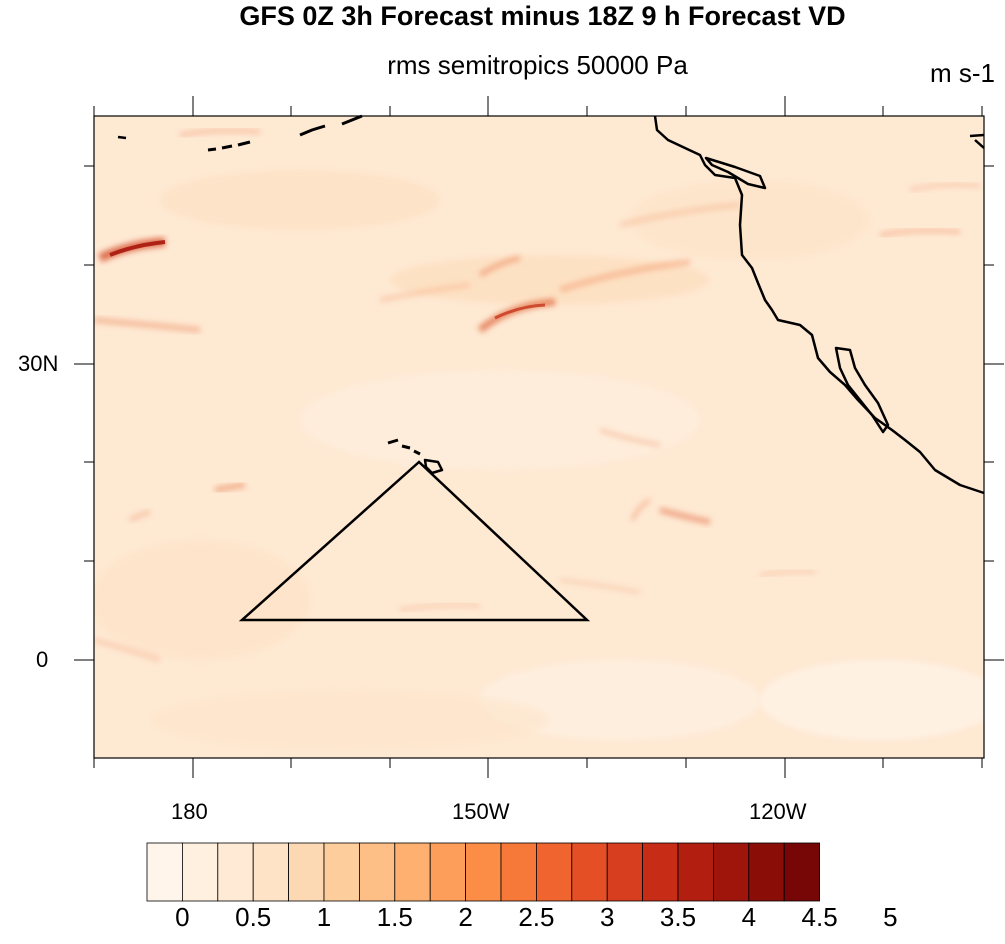 The height and width of the screenshot is (944, 1005). What do you see at coordinates (536, 917) in the screenshot?
I see `colorbar-tick-label: 2.5` at bounding box center [536, 917].